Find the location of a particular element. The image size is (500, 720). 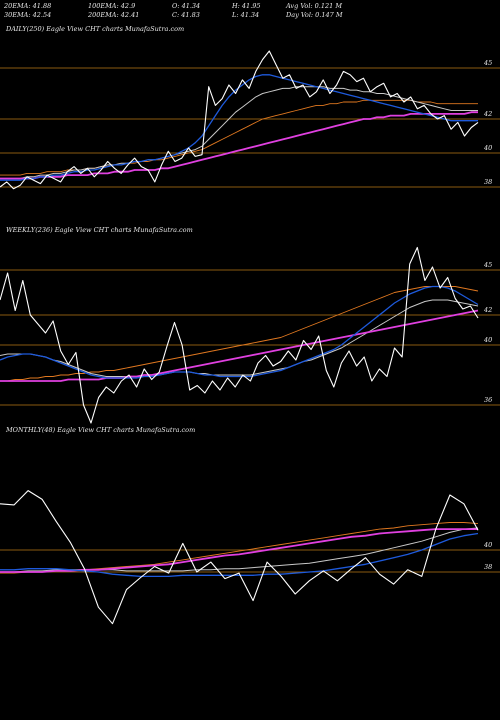

y-tick-label: 36 is located at coordinates (488, 400).